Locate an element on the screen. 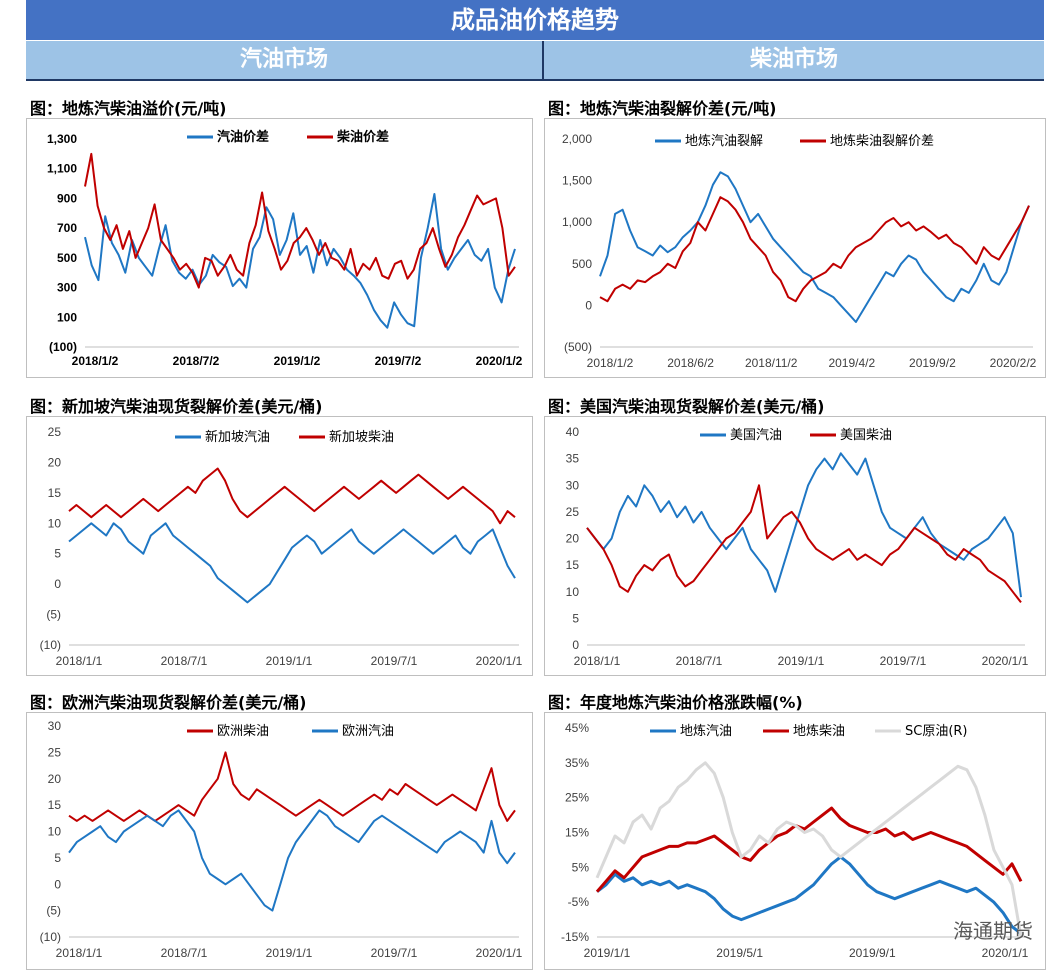  legend-label: 汽油价差 is located at coordinates (243, 137).